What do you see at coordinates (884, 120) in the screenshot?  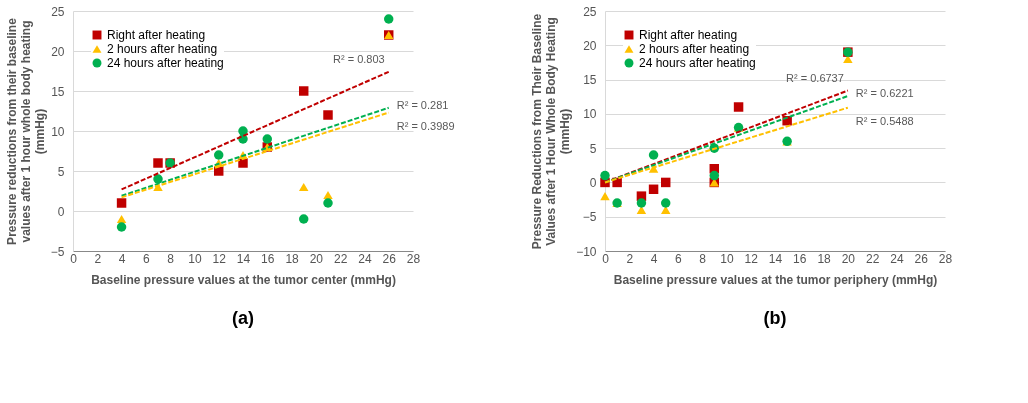 I see `annotation: R² = 0.5488` at bounding box center [884, 120].